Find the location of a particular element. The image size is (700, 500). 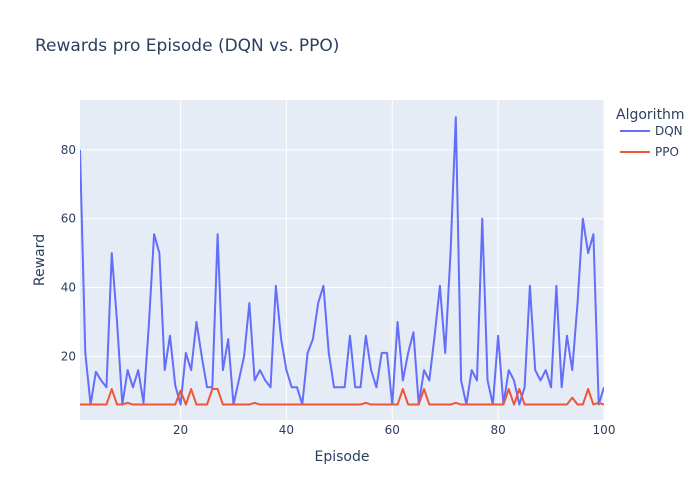

legend-item-dqn: DQN is located at coordinates (651, 131).